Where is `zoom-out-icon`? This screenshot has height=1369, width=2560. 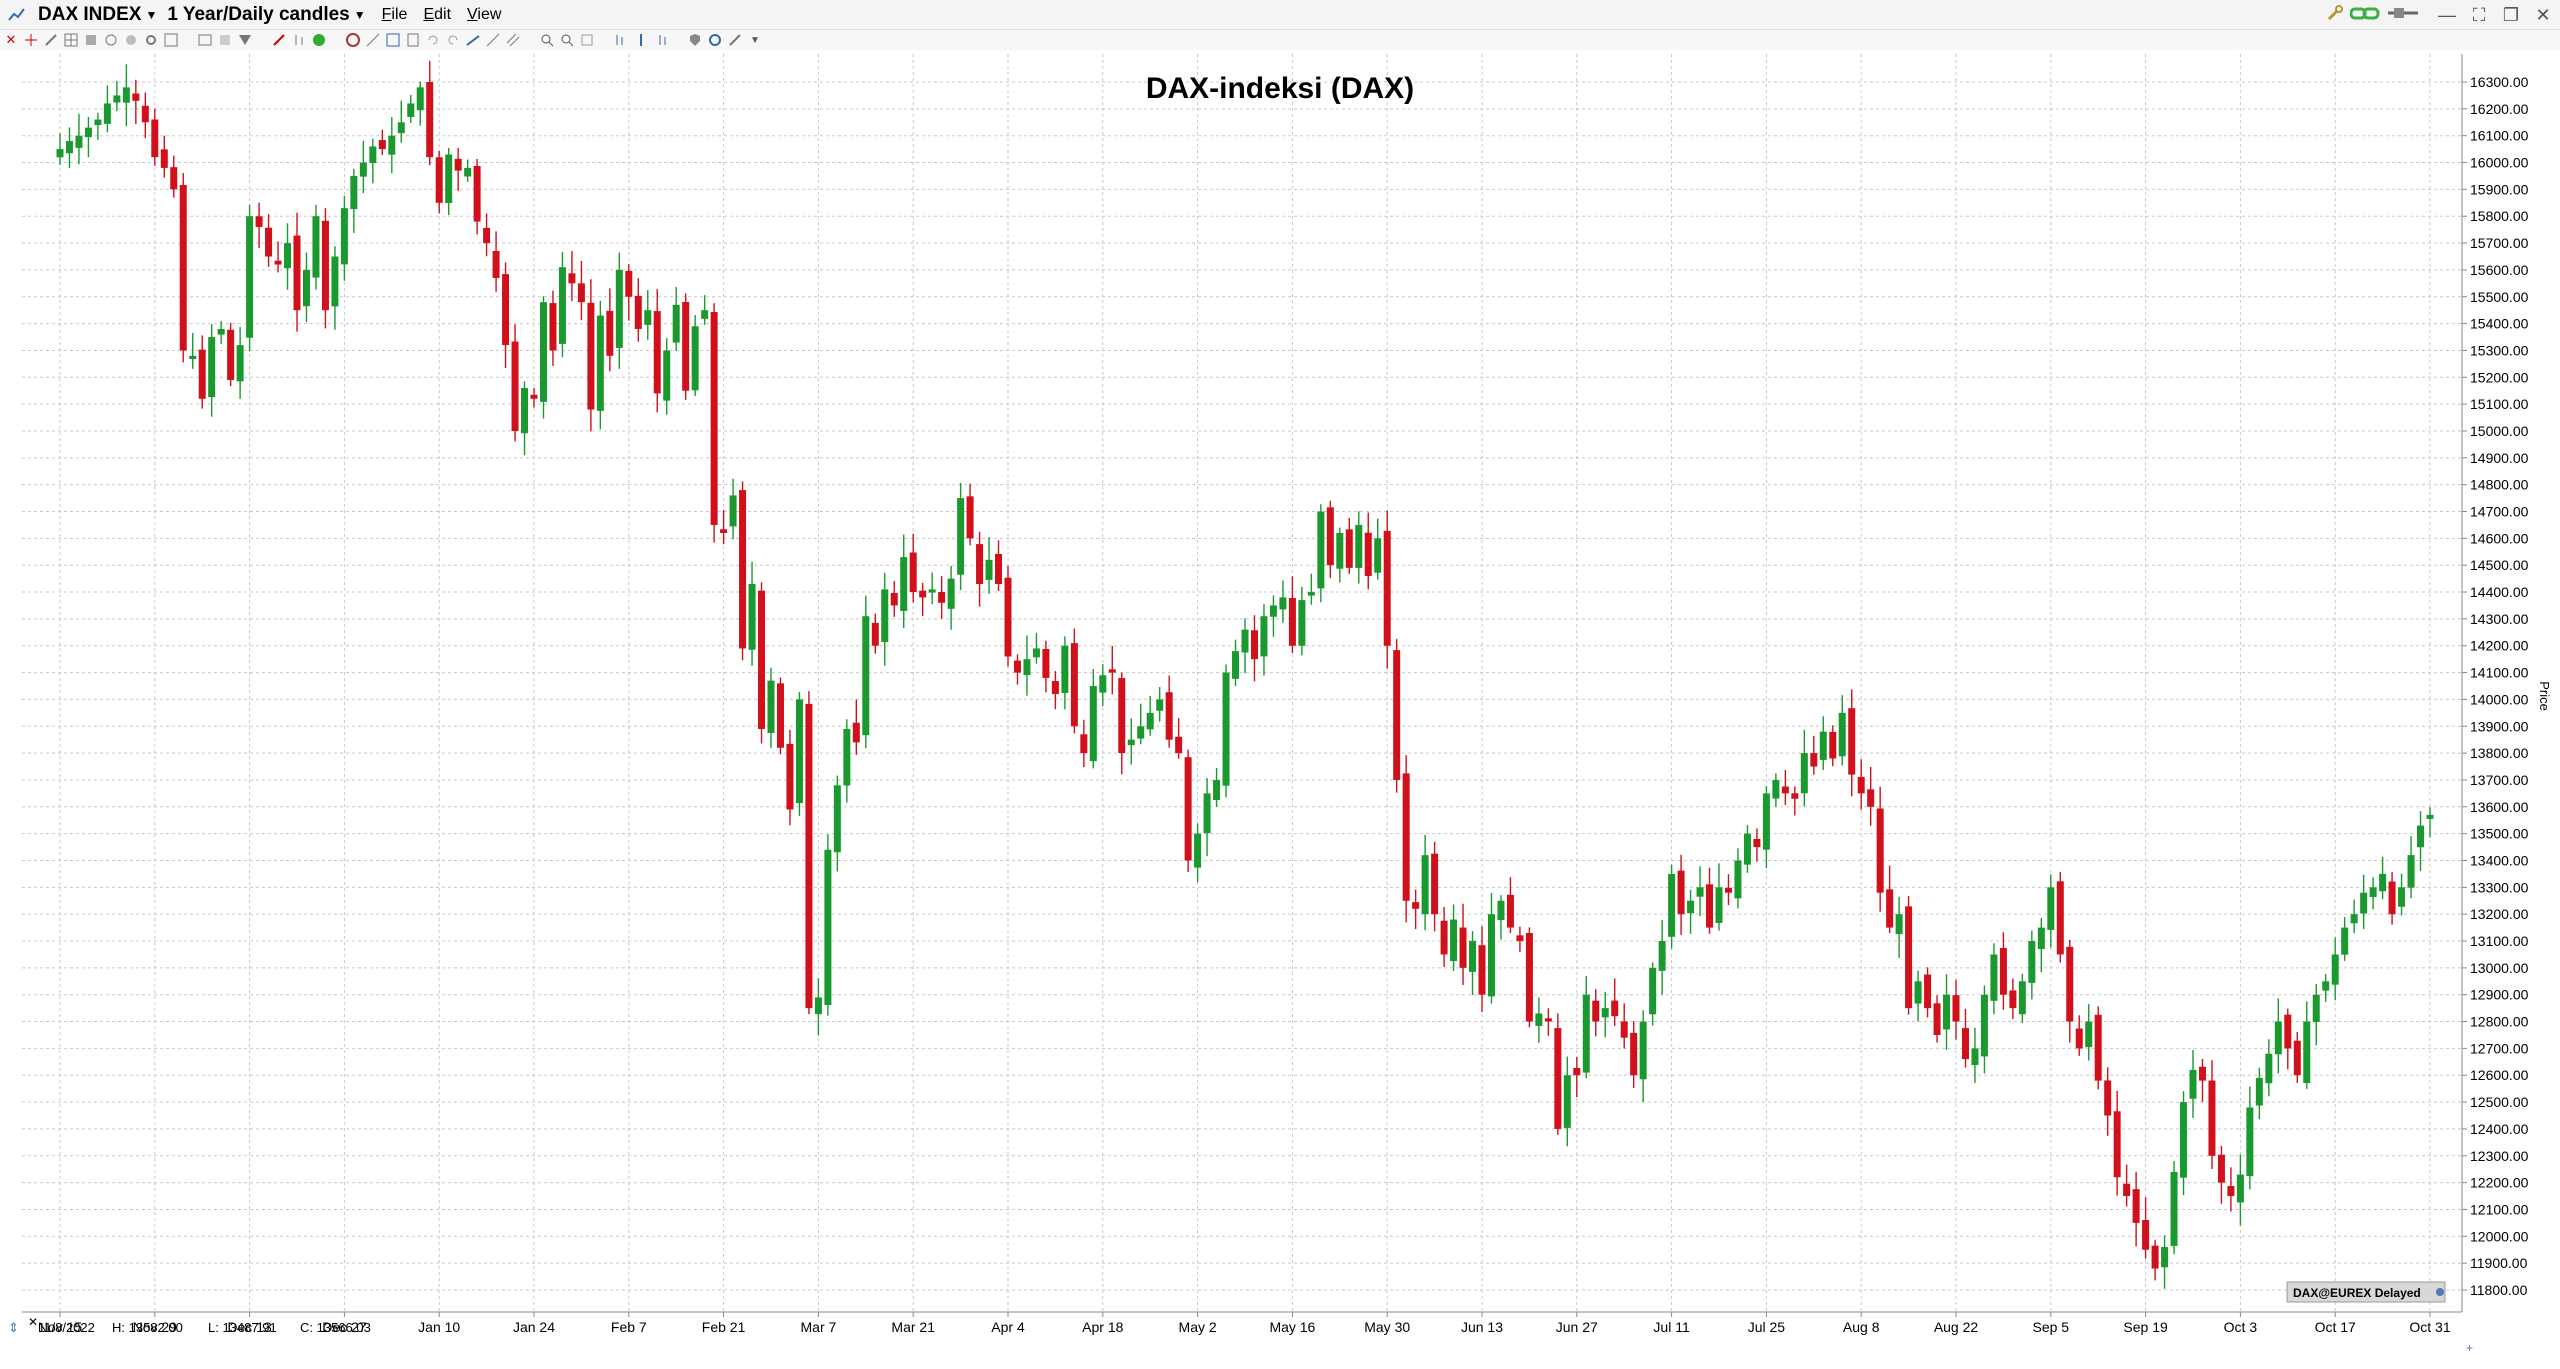 zoom-out-icon is located at coordinates (567, 40).